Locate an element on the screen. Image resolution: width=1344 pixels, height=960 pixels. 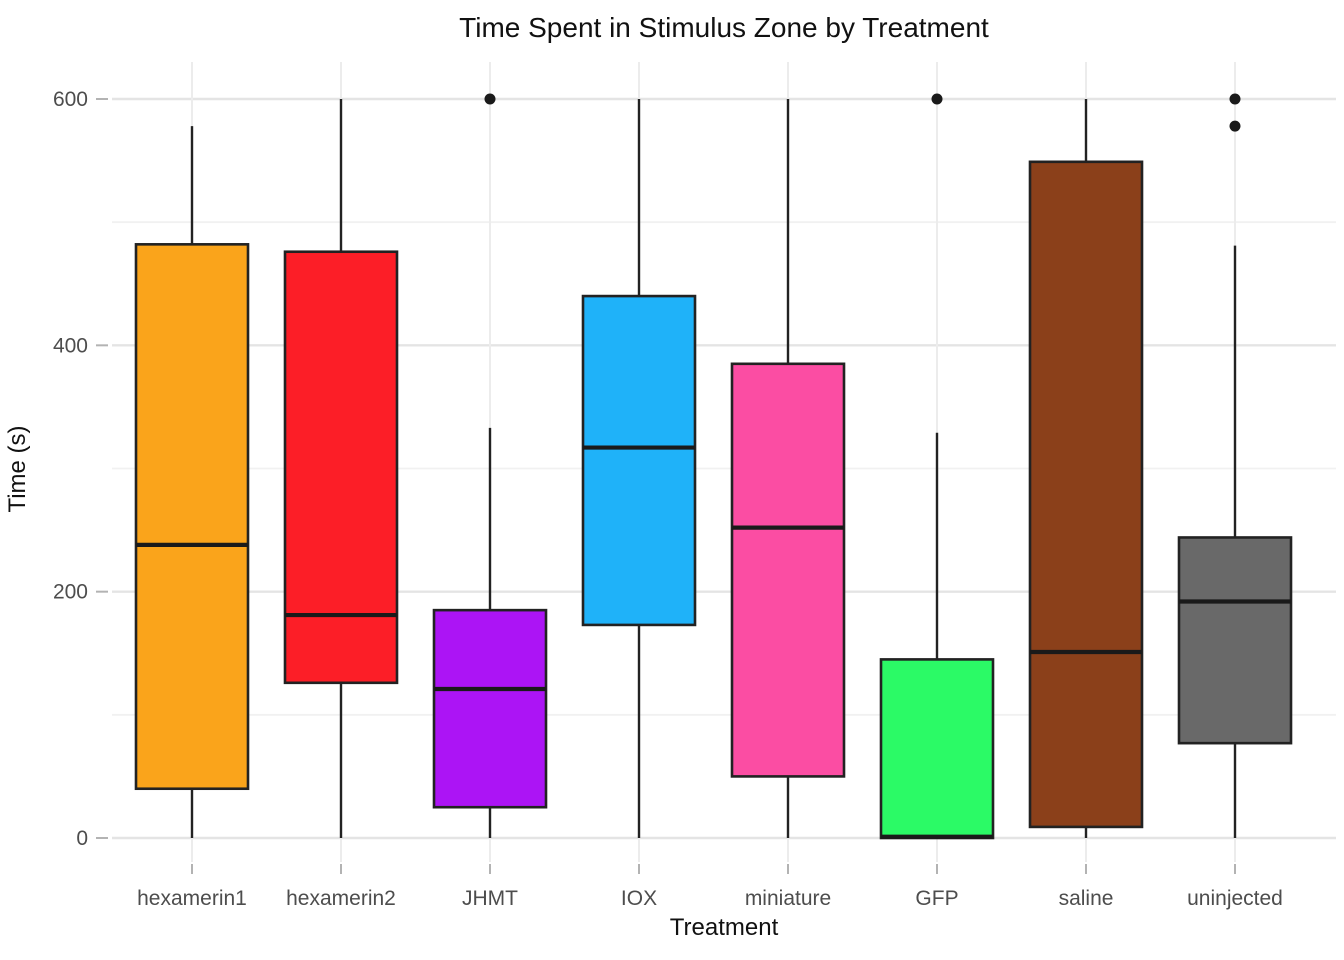
box-JHMT is located at coordinates (490, 708).